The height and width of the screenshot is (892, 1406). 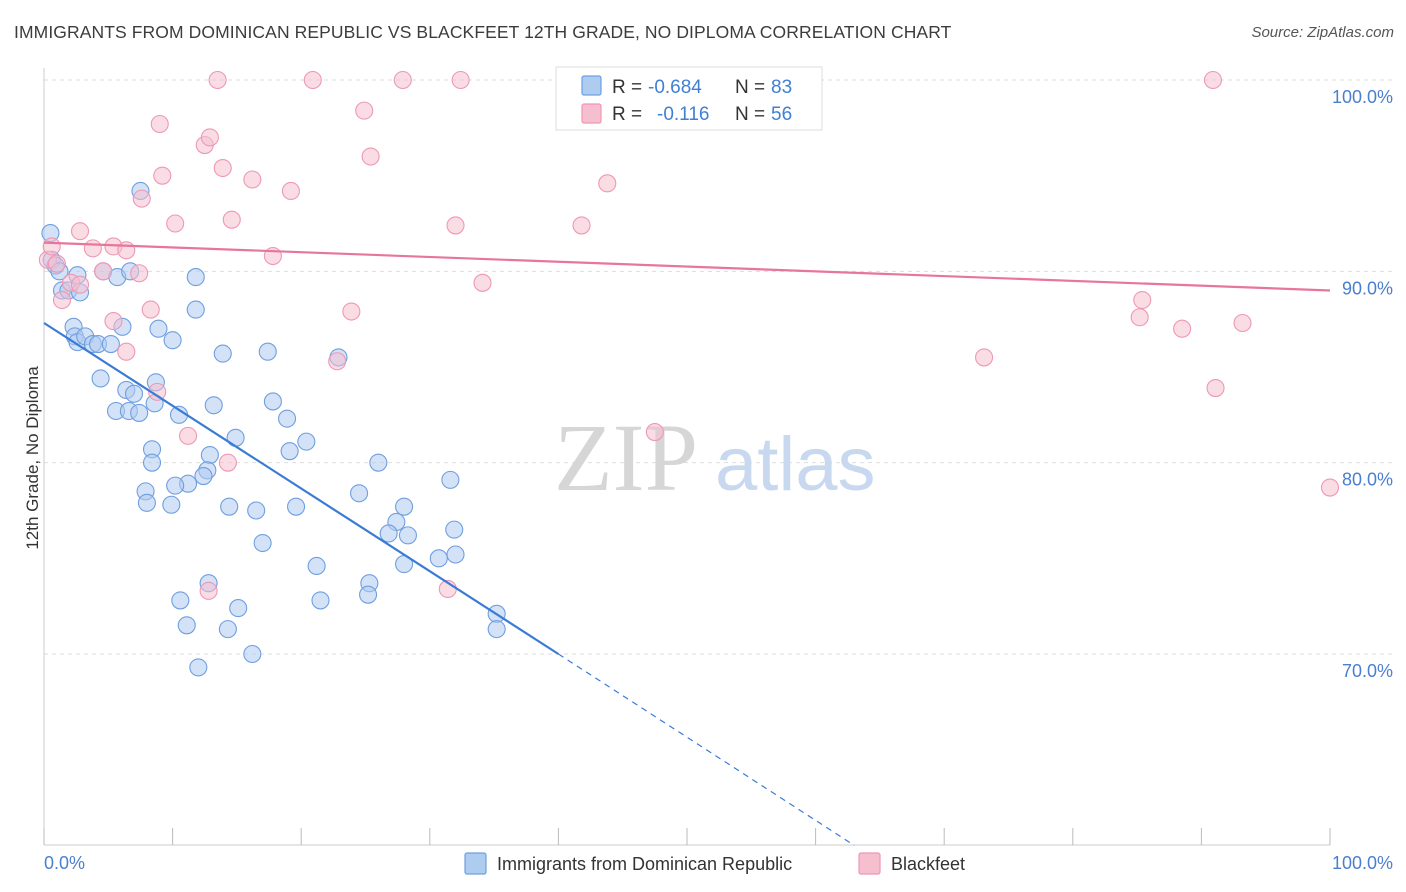 I want to click on stats-legend: R = -0.684 N = 83 R = -0.116 N = 56, so click(x=689, y=98).